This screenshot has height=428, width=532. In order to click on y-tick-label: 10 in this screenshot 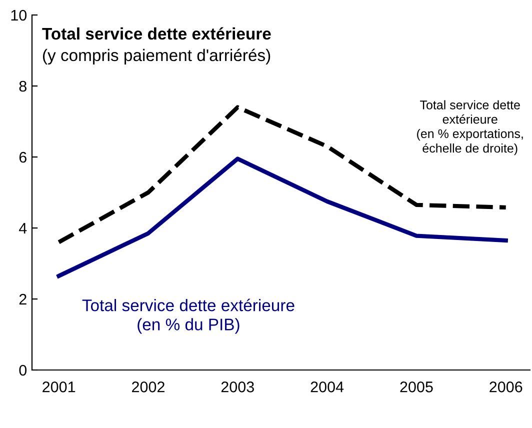, I will do `click(19, 15)`.